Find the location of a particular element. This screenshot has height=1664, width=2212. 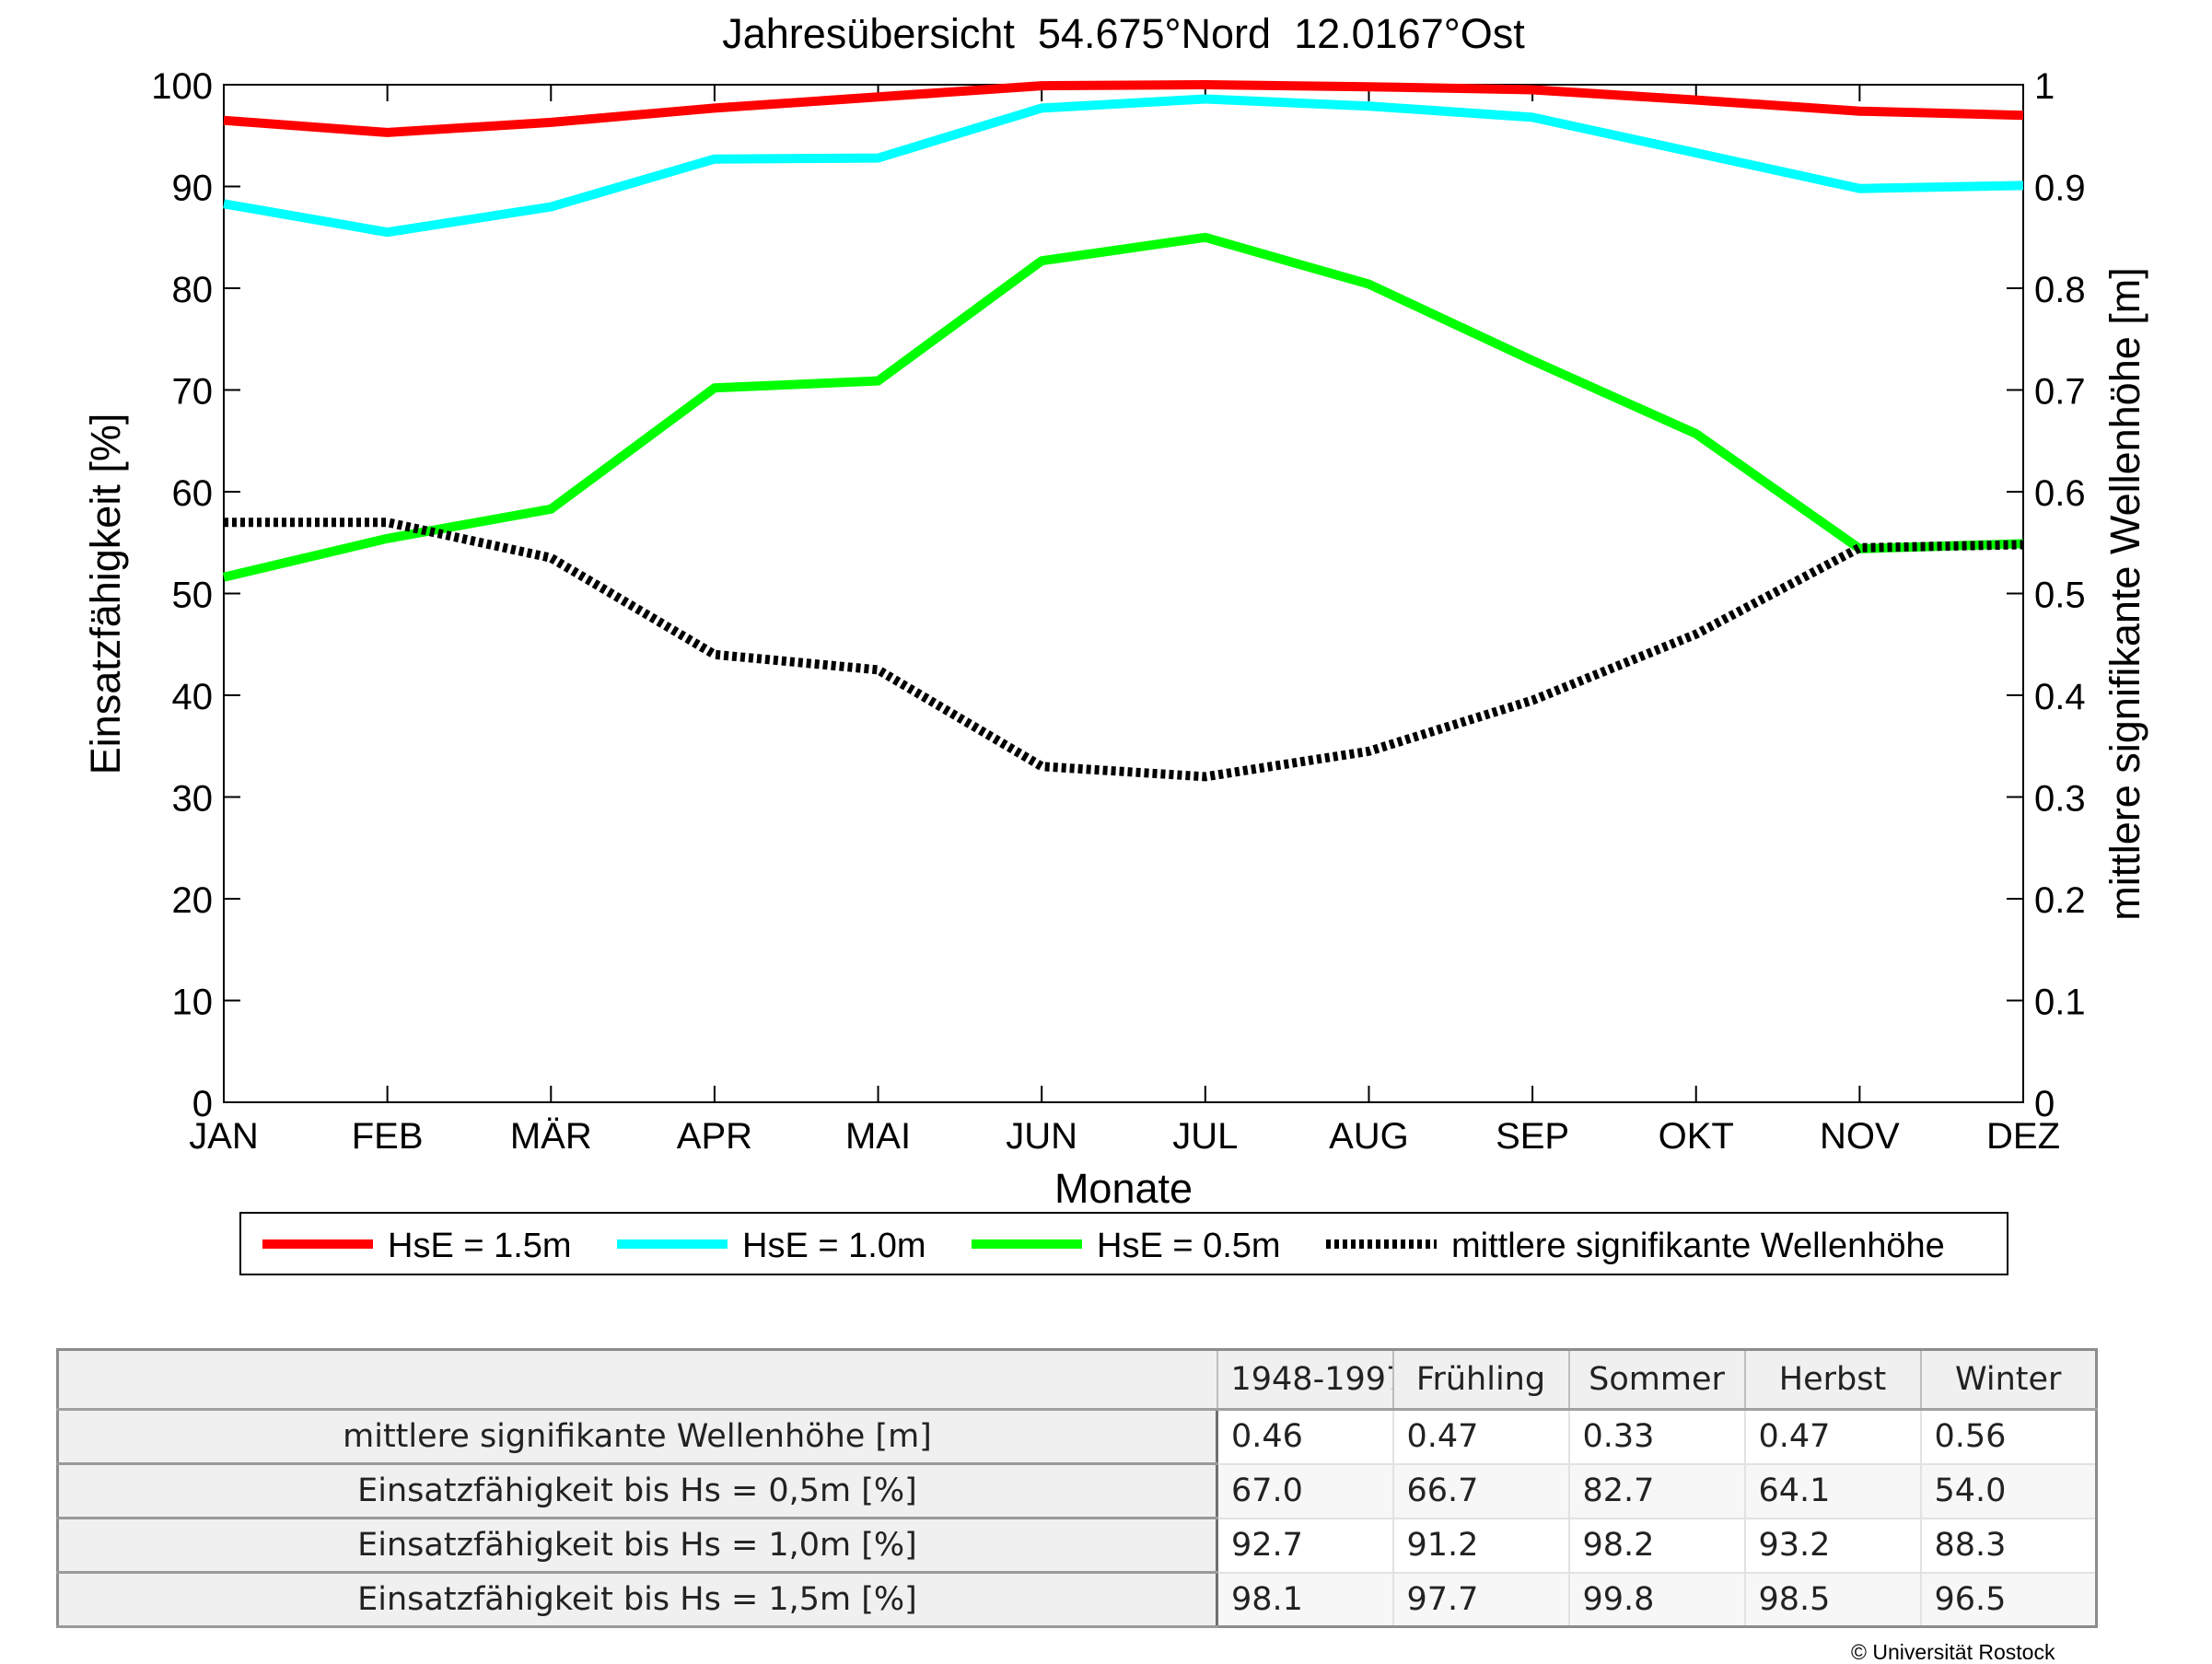

table-cell: 91.2 is located at coordinates (1481, 1545).